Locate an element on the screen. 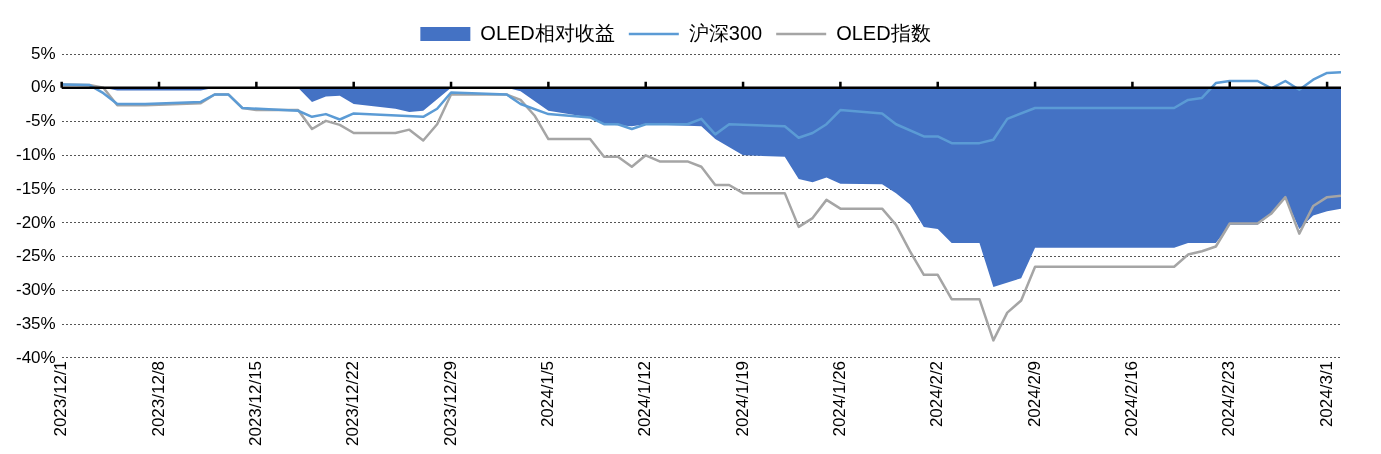  y-tick-label: -20% is located at coordinates (36, 222).